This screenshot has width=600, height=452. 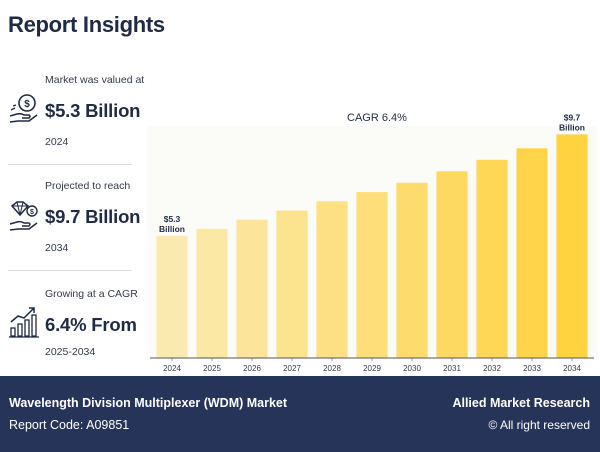 What do you see at coordinates (74, 236) in the screenshot?
I see `stat-projected-value: Projected to reach $ $9.7 Billion 2034` at bounding box center [74, 236].